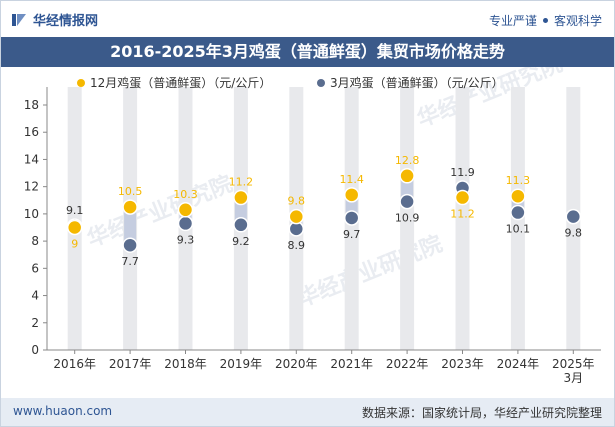 This screenshot has height=427, width=615. Describe the element at coordinates (321, 83) in the screenshot. I see `legend-marker-march` at that location.